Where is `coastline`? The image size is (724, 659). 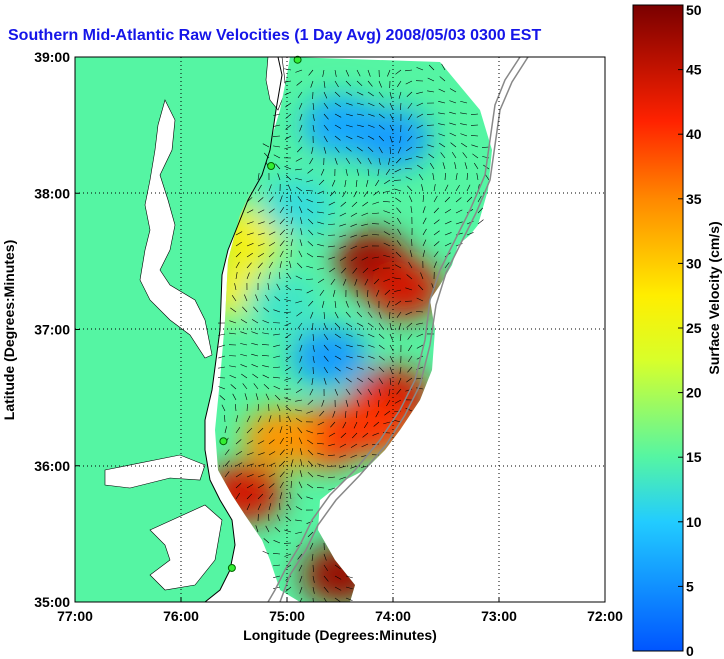
coastline is located at coordinates (243, 329).